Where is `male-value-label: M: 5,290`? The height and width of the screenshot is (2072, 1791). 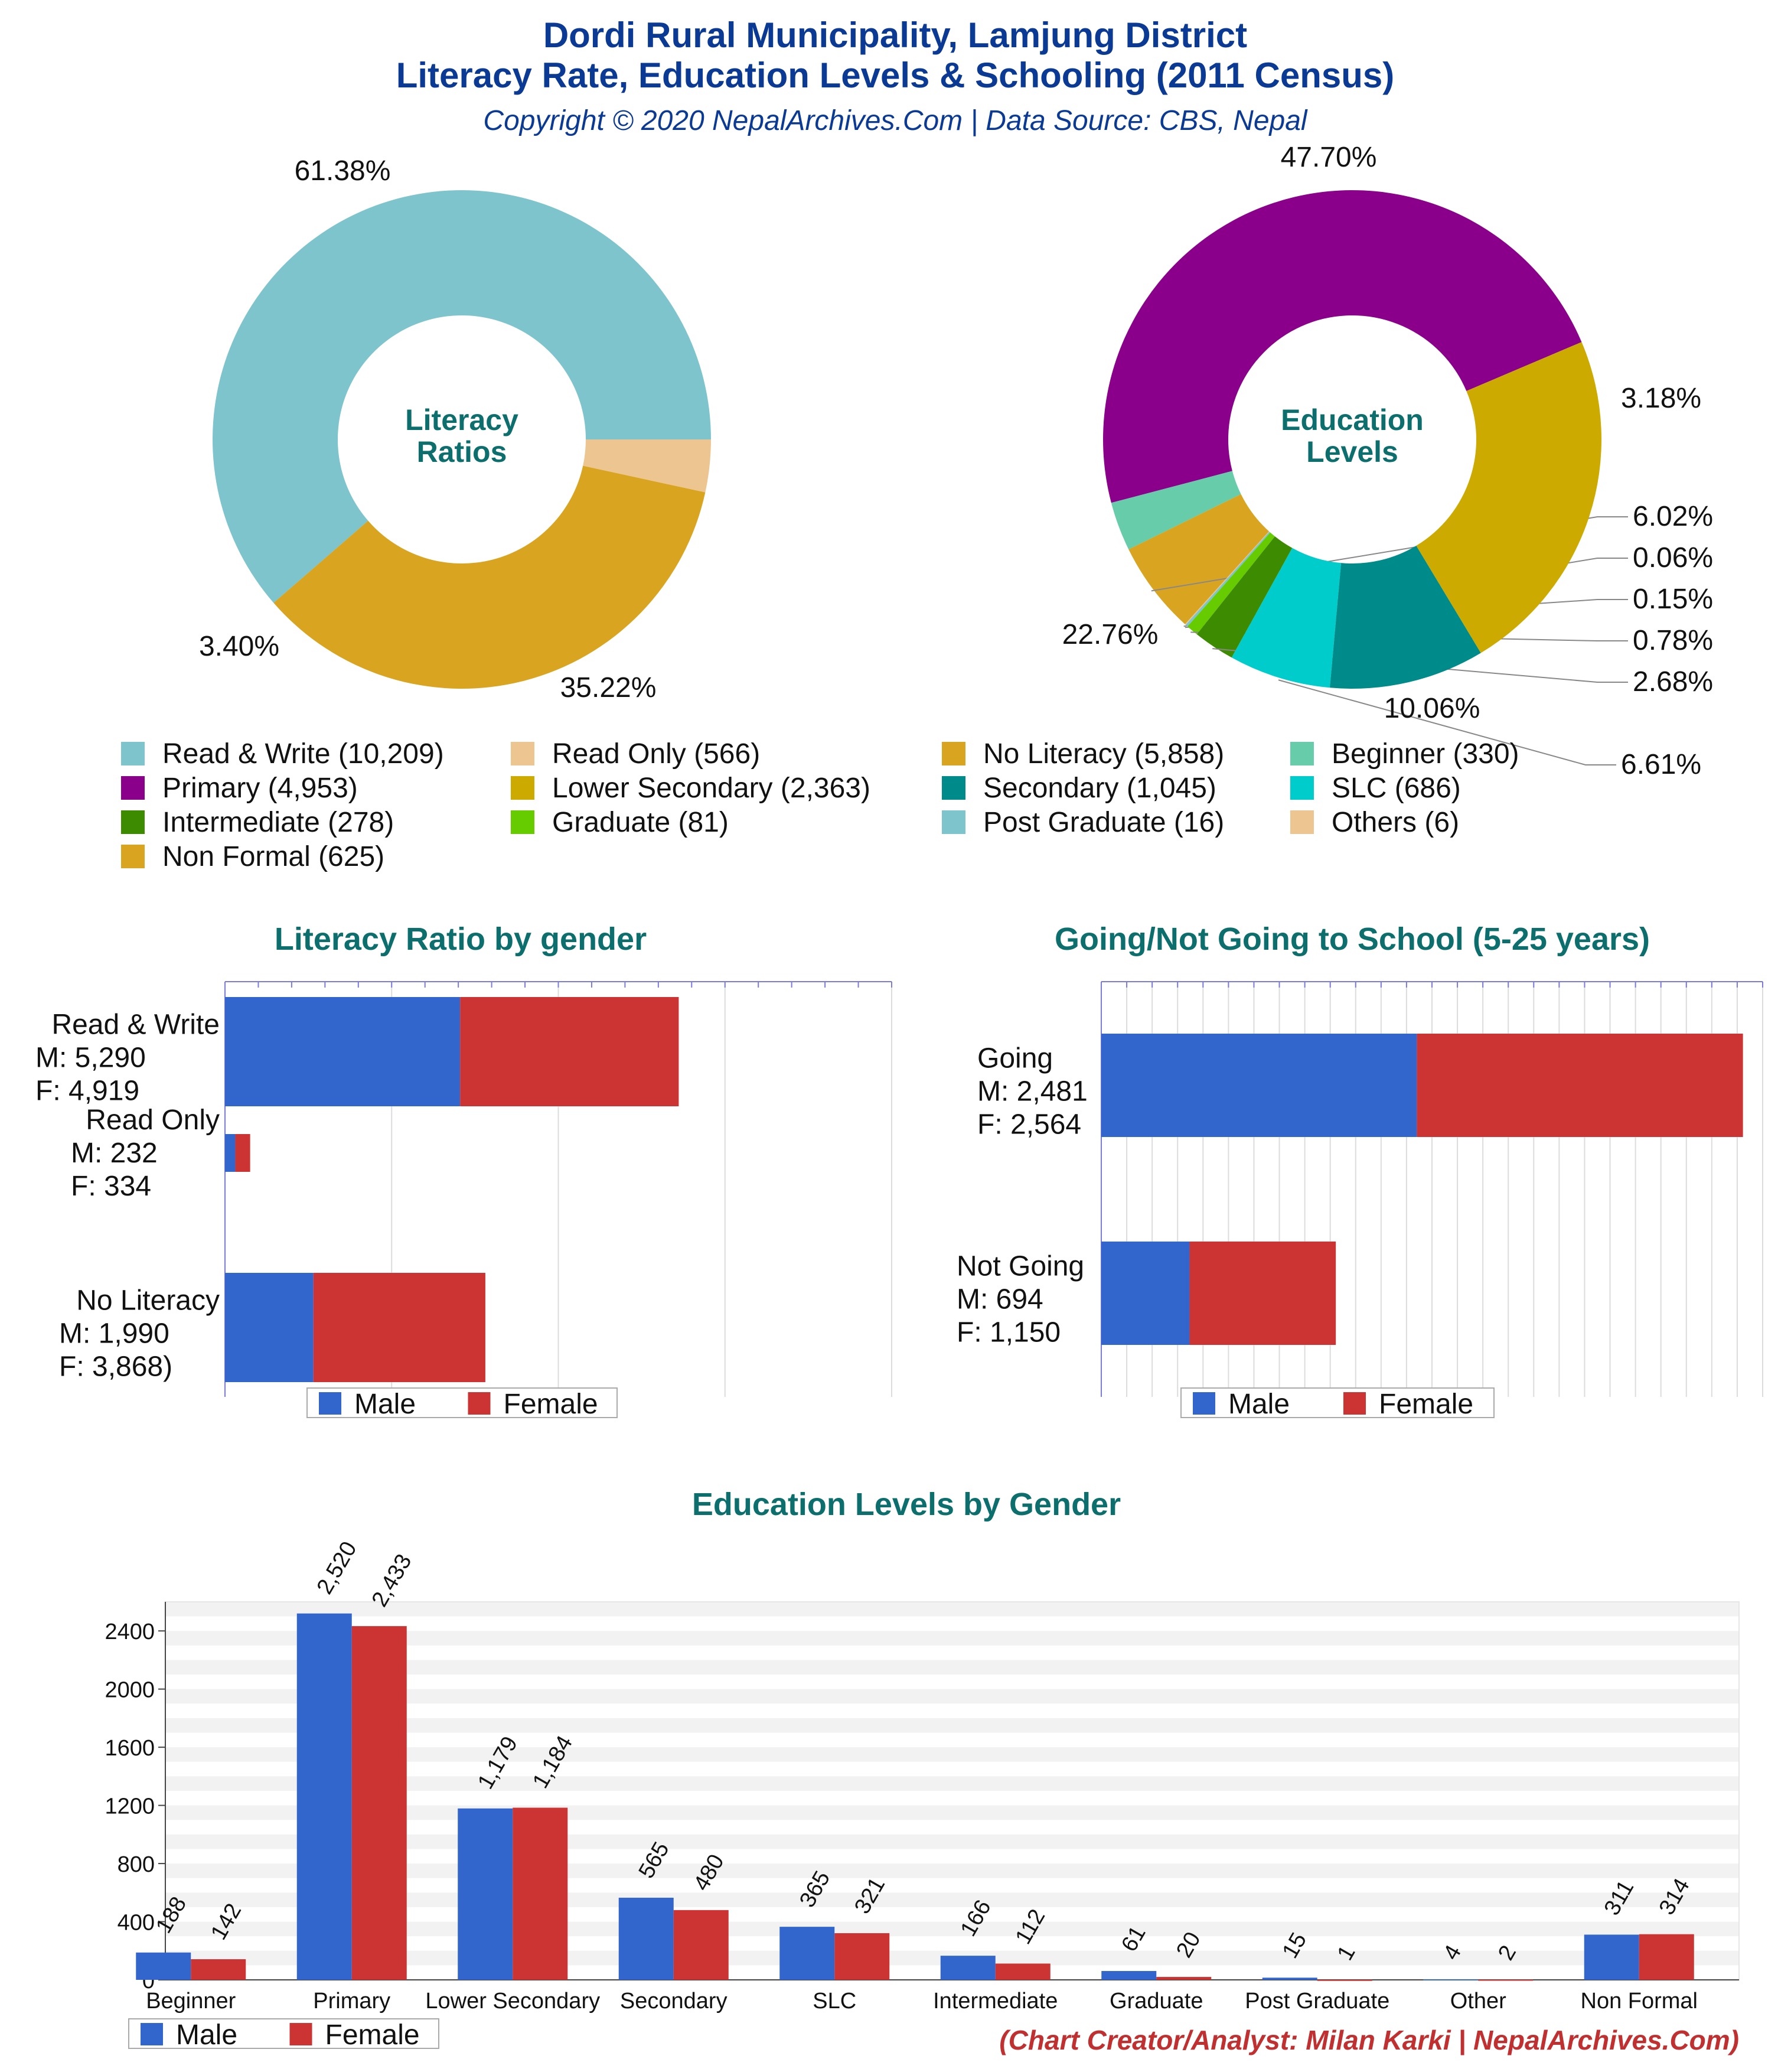 male-value-label: M: 5,290 is located at coordinates (90, 1058).